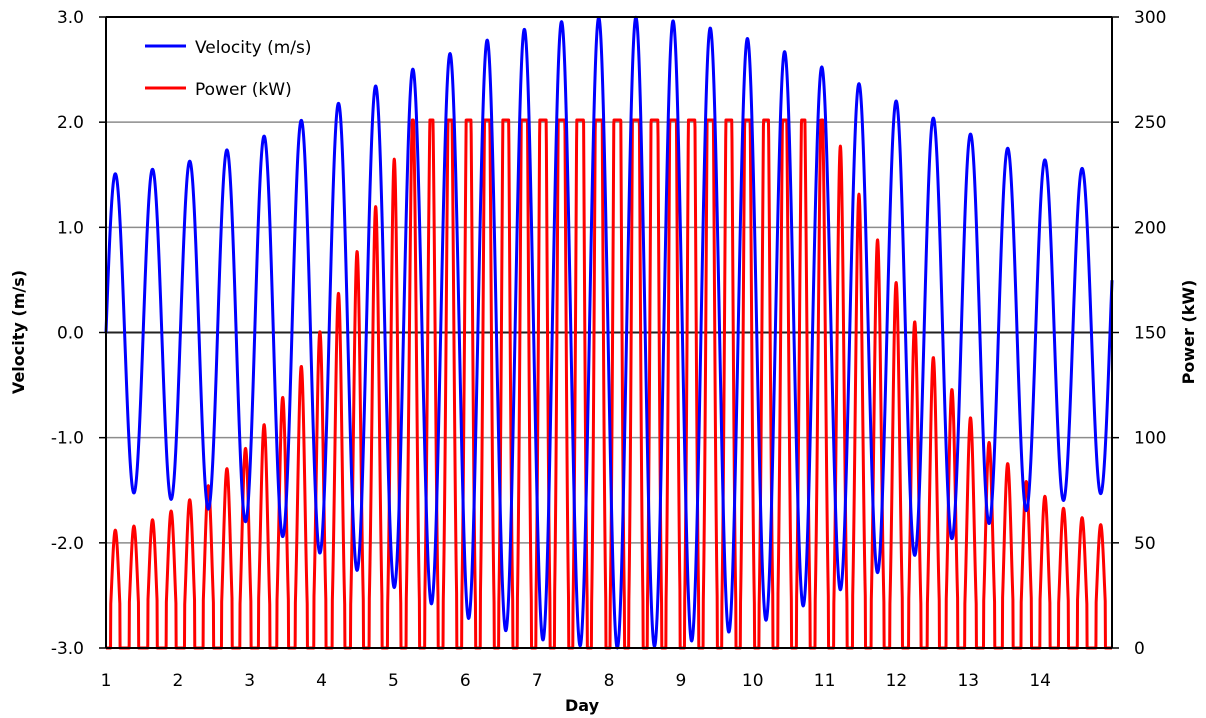 The image size is (1206, 718). I want to click on legend: Velocity (m/s) Power (kW), so click(228, 69).